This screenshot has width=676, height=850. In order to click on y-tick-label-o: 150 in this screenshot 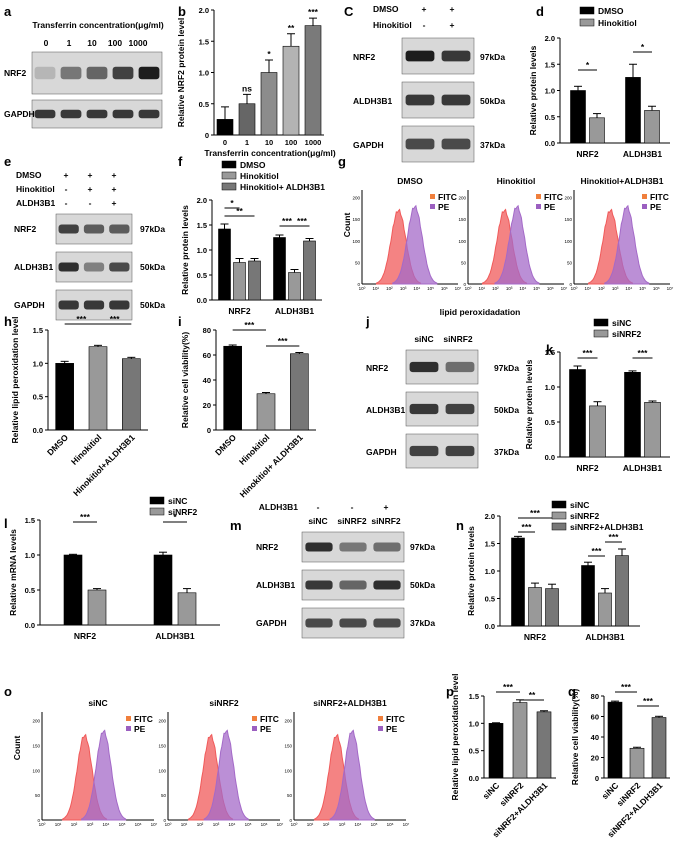, I will do `click(288, 745)`.